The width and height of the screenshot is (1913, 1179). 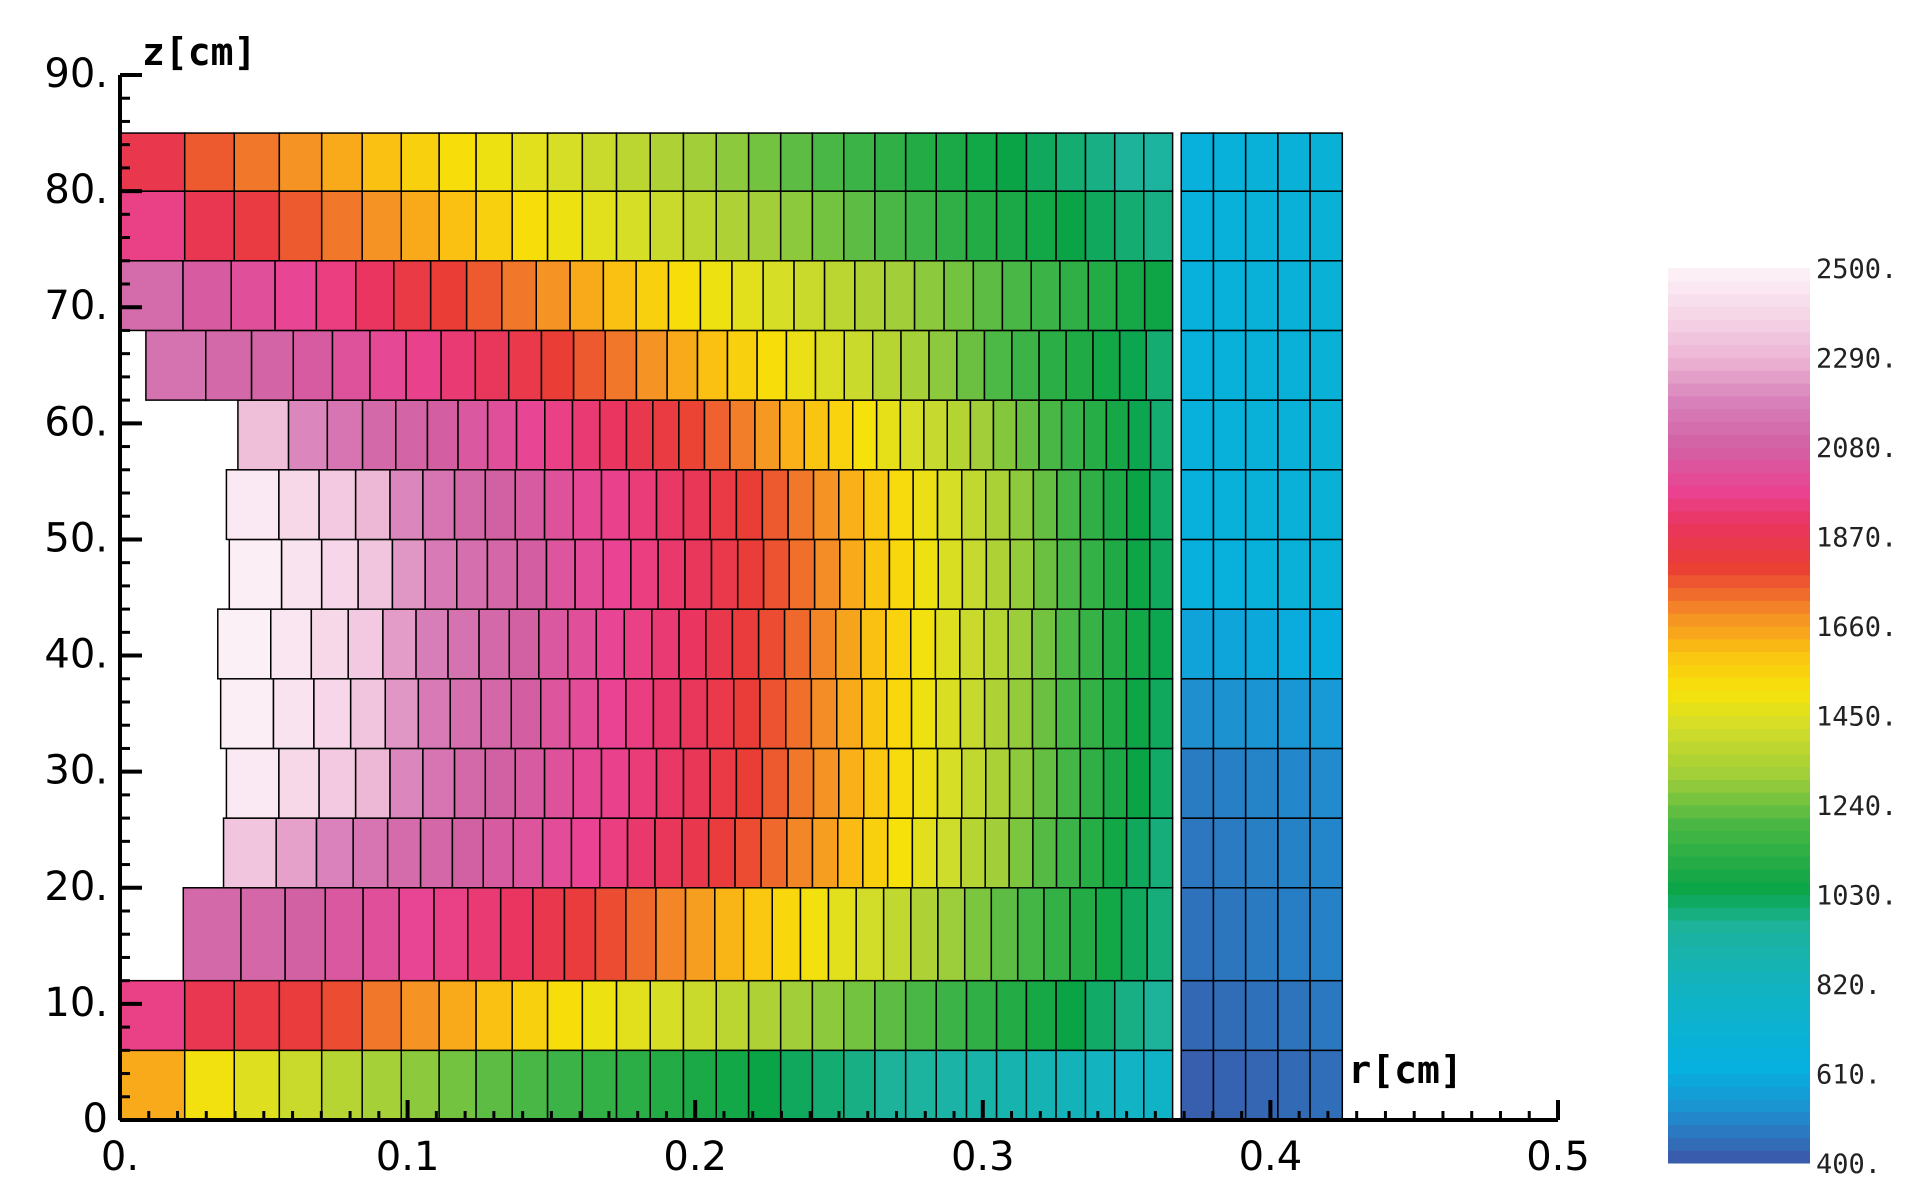 I want to click on x-tick-label: 0.4, so click(x=1271, y=1156).